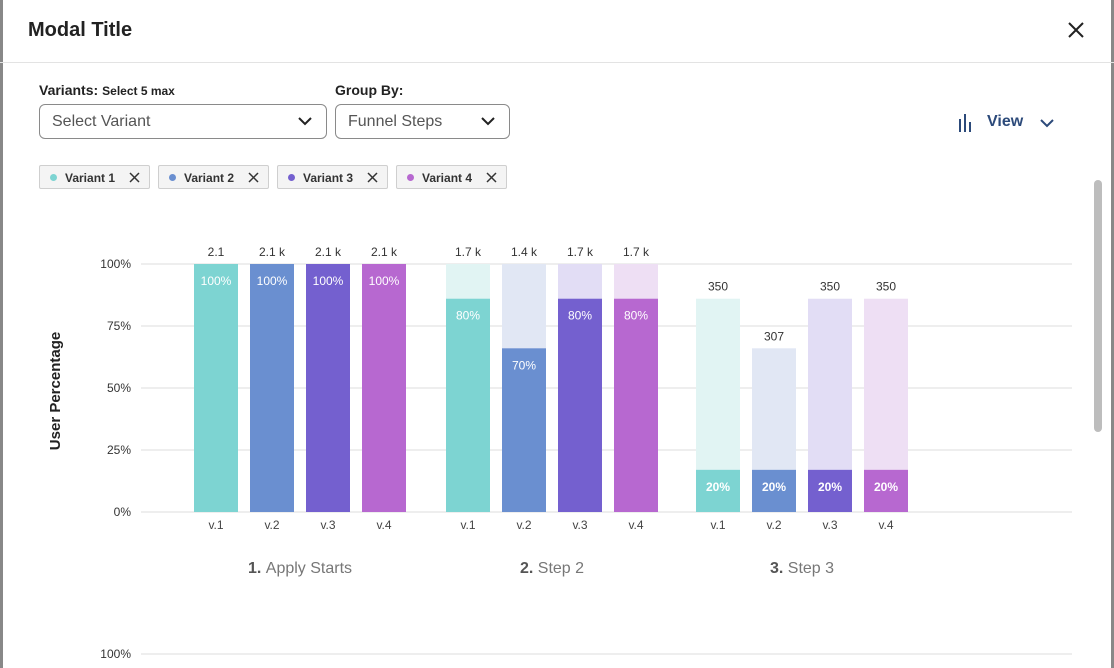 The height and width of the screenshot is (668, 1114). I want to click on group-name: Step 3, so click(811, 568).